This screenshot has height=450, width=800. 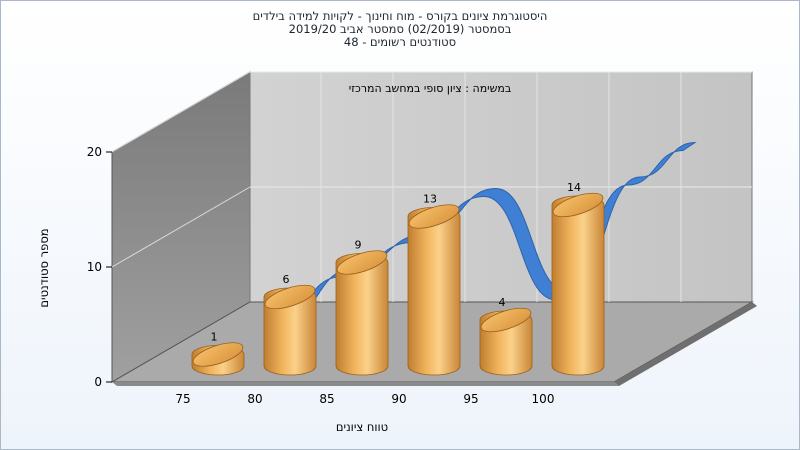 I want to click on x-tick-label: 90, so click(x=398, y=399).